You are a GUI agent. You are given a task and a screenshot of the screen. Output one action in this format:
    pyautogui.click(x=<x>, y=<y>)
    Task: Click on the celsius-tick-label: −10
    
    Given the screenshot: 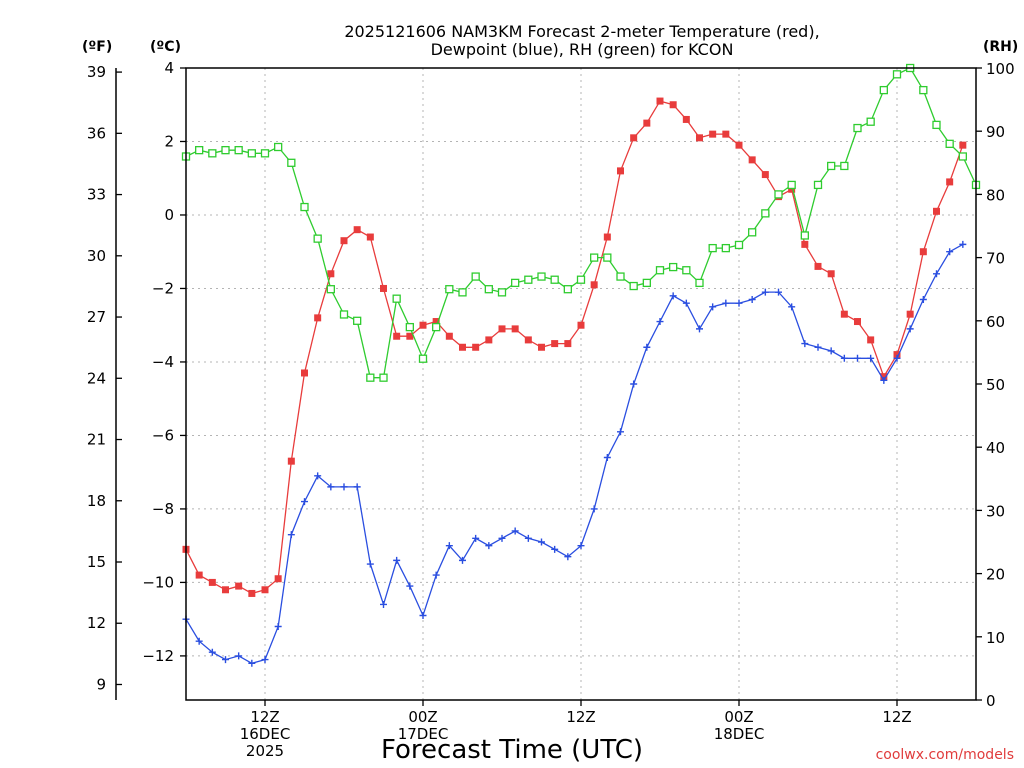 What is the action you would take?
    pyautogui.click(x=158, y=582)
    